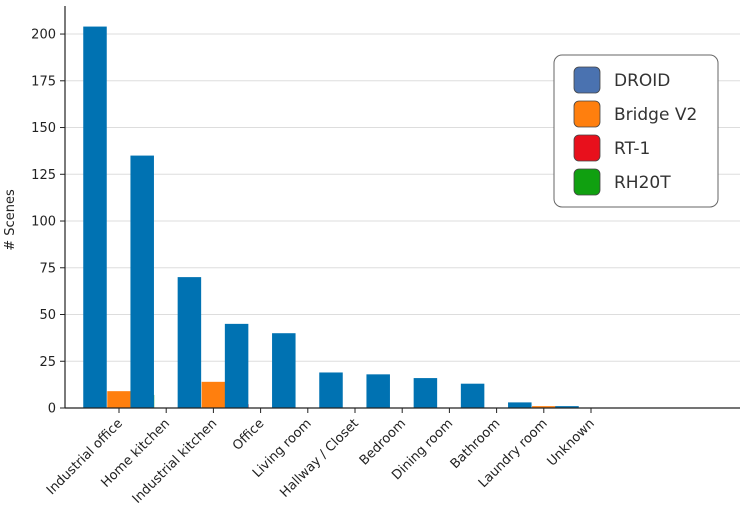 This screenshot has width=750, height=525. I want to click on y-tick-label: 150, so click(43, 128).